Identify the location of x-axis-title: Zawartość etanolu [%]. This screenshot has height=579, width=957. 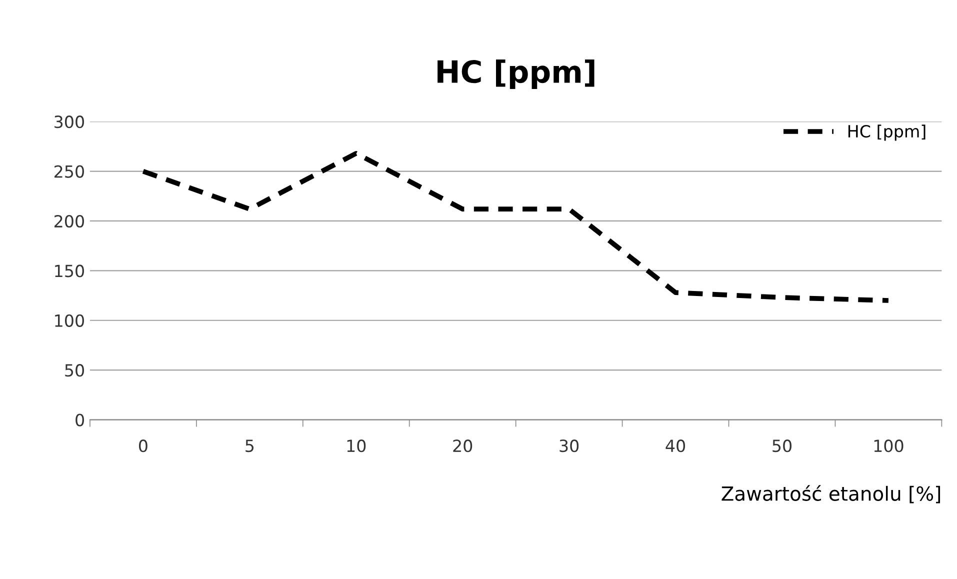
(831, 494).